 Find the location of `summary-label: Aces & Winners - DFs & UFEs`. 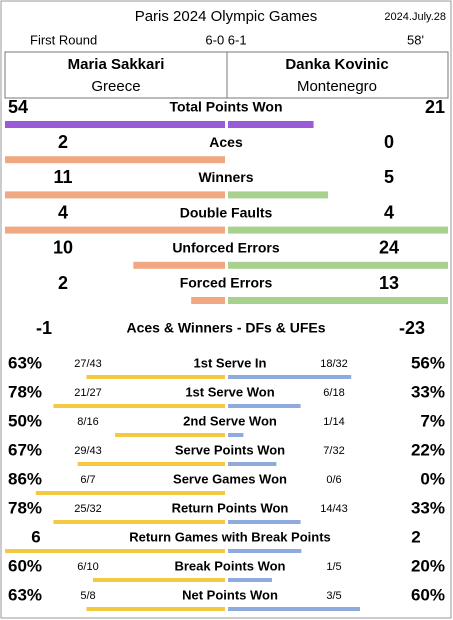

summary-label: Aces & Winners - DFs & UFEs is located at coordinates (225, 328).